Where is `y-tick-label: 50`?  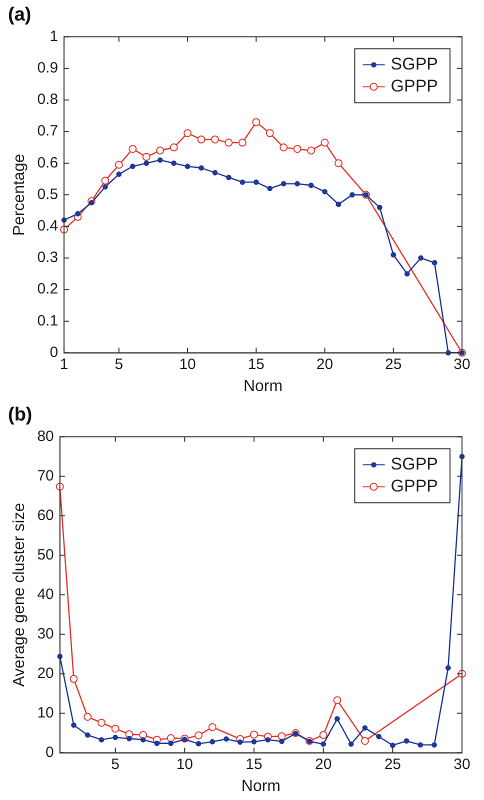 y-tick-label: 50 is located at coordinates (45, 555).